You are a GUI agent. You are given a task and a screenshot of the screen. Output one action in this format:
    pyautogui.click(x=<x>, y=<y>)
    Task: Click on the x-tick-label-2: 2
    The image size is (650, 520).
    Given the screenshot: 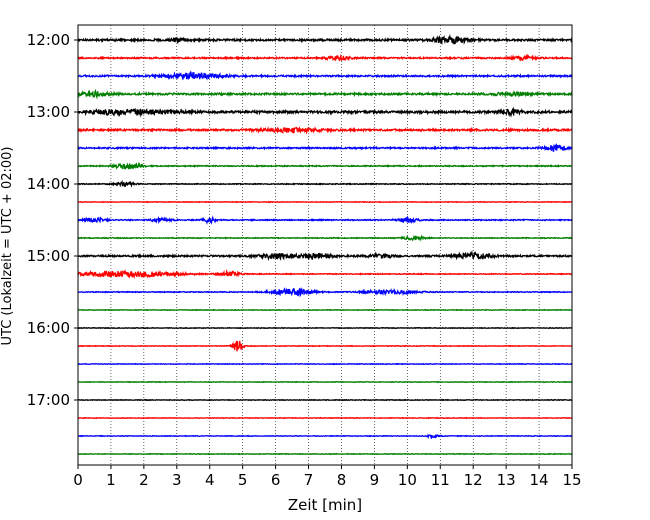 What is the action you would take?
    pyautogui.click(x=144, y=480)
    